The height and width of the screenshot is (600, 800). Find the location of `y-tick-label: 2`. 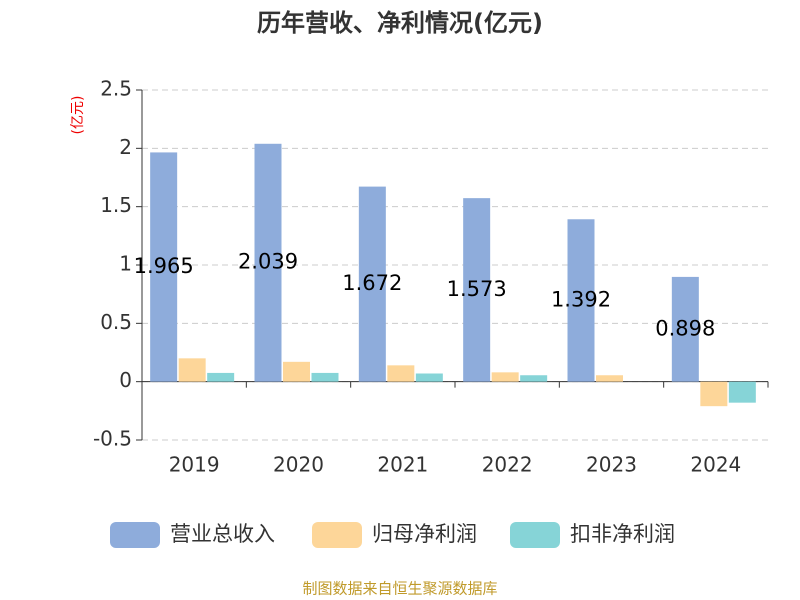

y-tick-label: 2 is located at coordinates (125, 147).